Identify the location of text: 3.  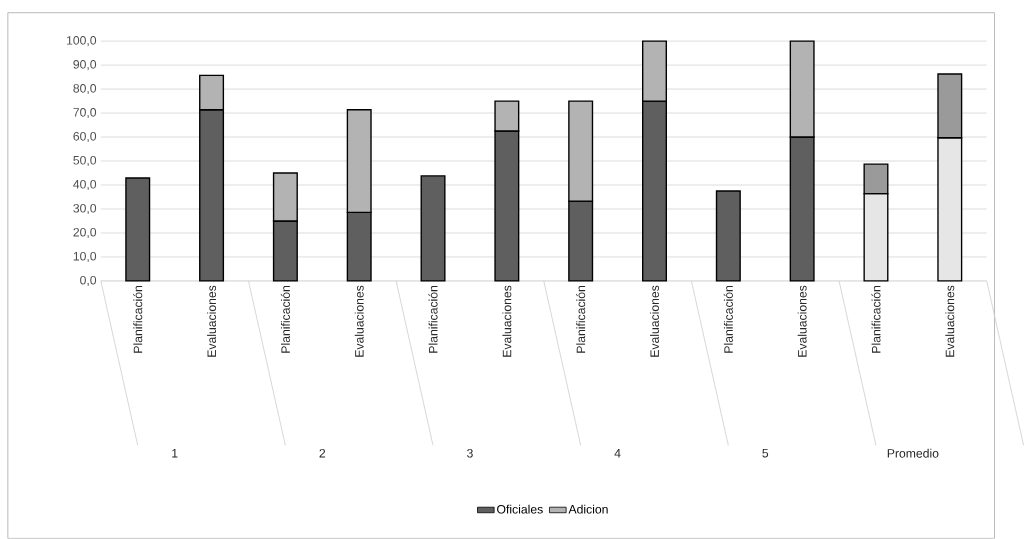
(470, 453).